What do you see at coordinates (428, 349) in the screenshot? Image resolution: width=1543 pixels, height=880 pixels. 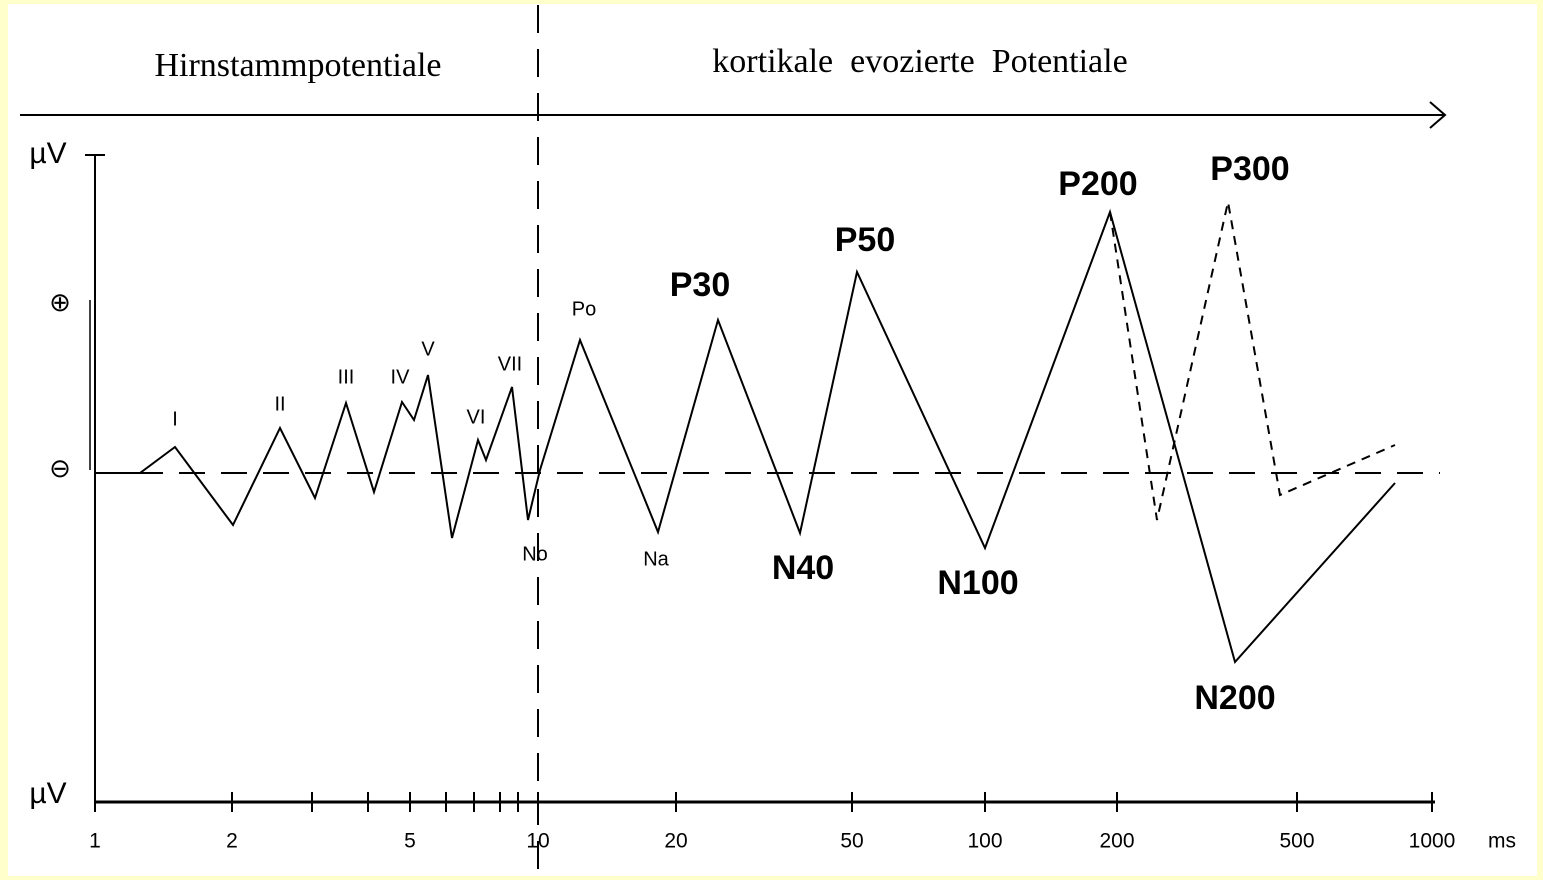 I see `peak-label: V` at bounding box center [428, 349].